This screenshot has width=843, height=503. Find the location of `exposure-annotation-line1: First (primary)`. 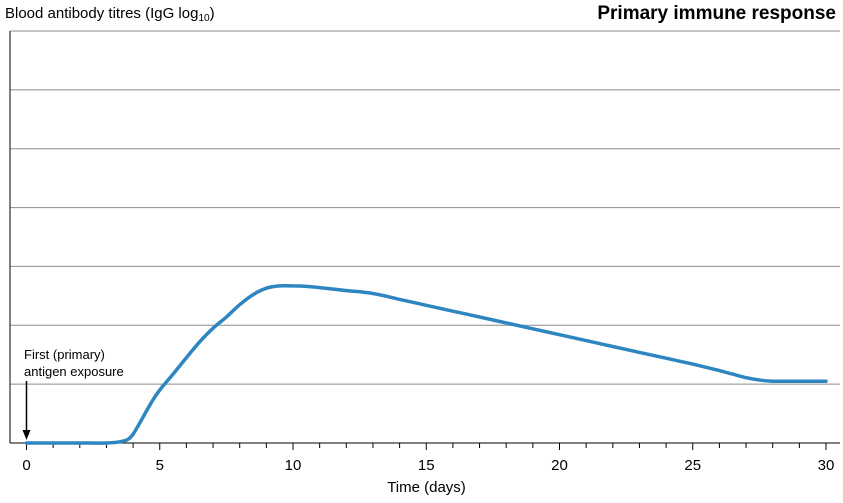

exposure-annotation-line1: First (primary) is located at coordinates (64, 354).